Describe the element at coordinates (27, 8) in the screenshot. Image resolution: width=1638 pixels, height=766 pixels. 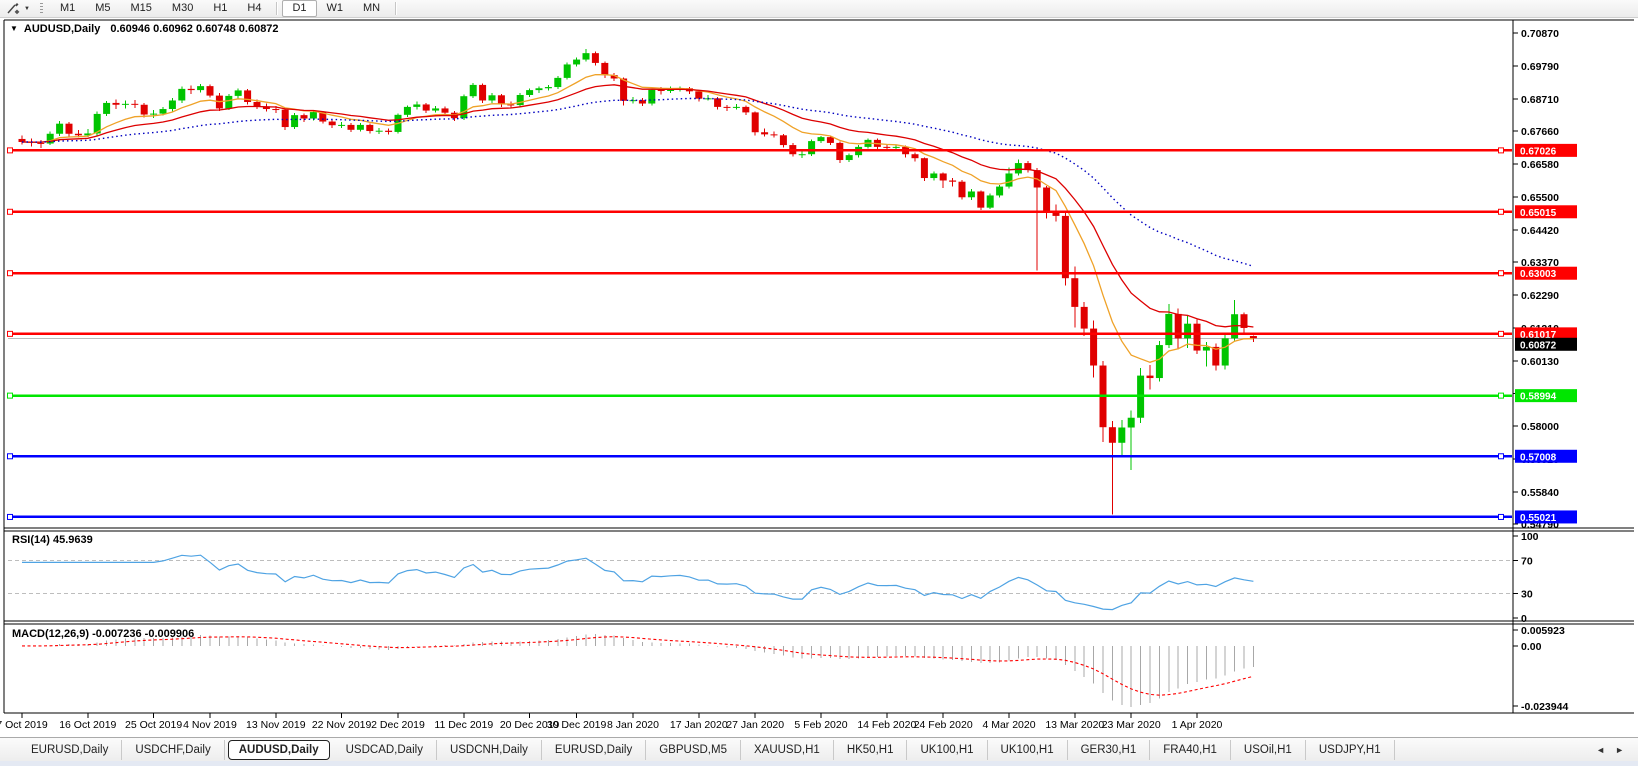
I see `dropdown-caret-icon: ▼` at that location.